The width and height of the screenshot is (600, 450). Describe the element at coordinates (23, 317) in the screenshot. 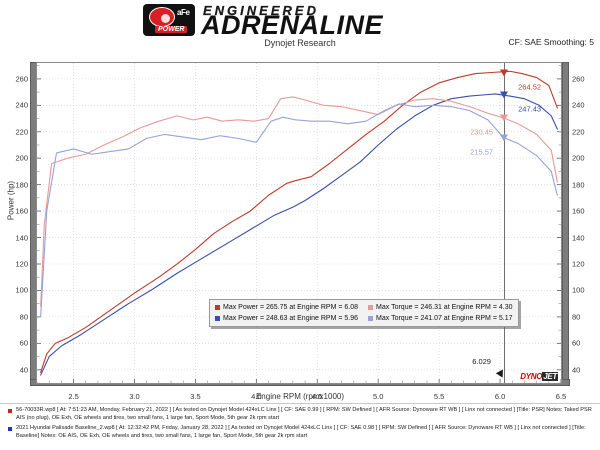

I see `y-axis-left-tick-label: 80` at that location.